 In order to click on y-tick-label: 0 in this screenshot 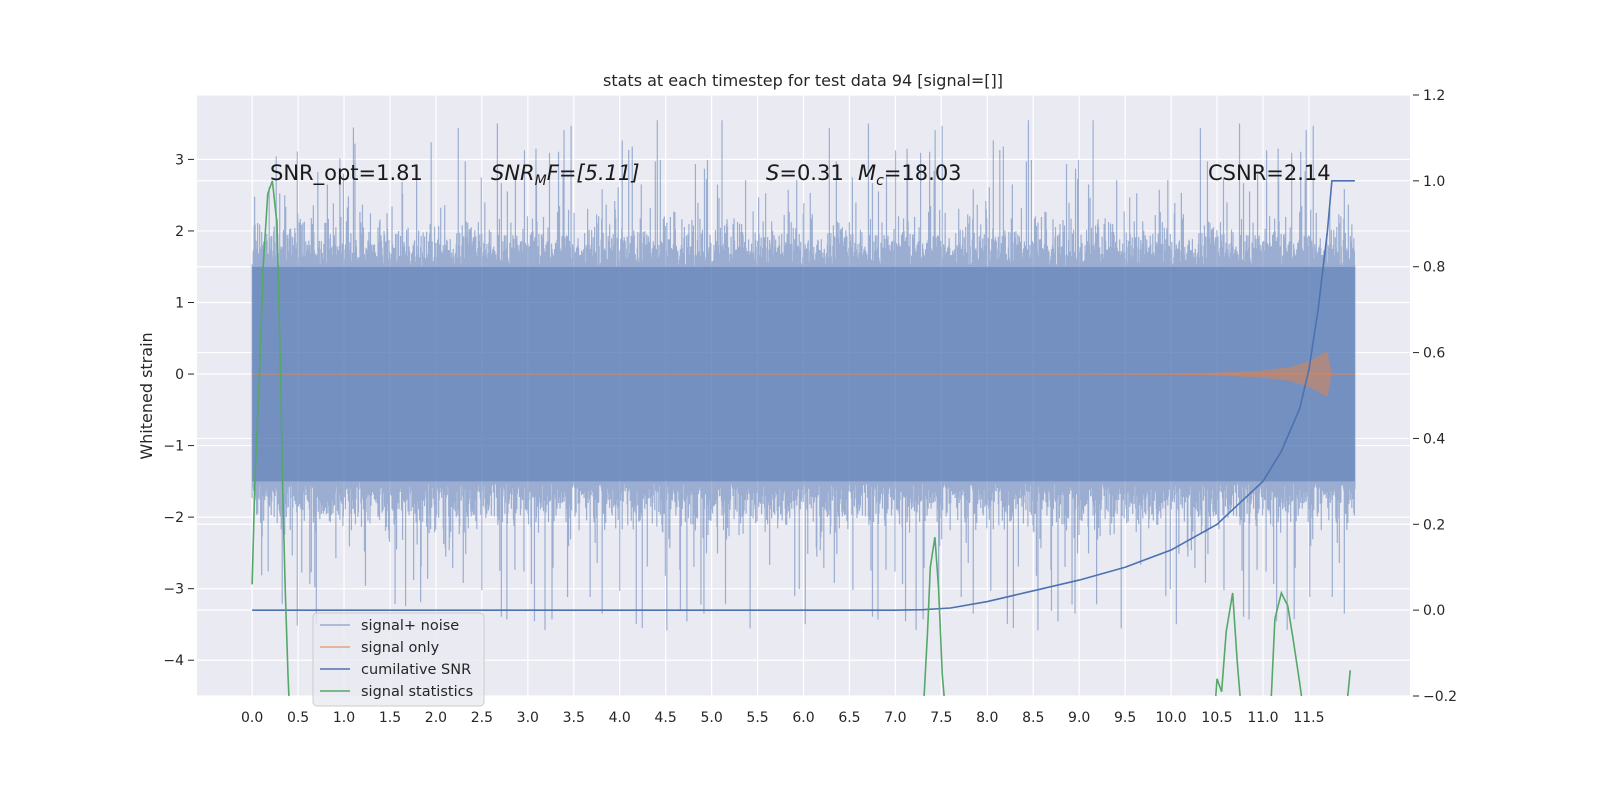, I will do `click(179, 375)`.